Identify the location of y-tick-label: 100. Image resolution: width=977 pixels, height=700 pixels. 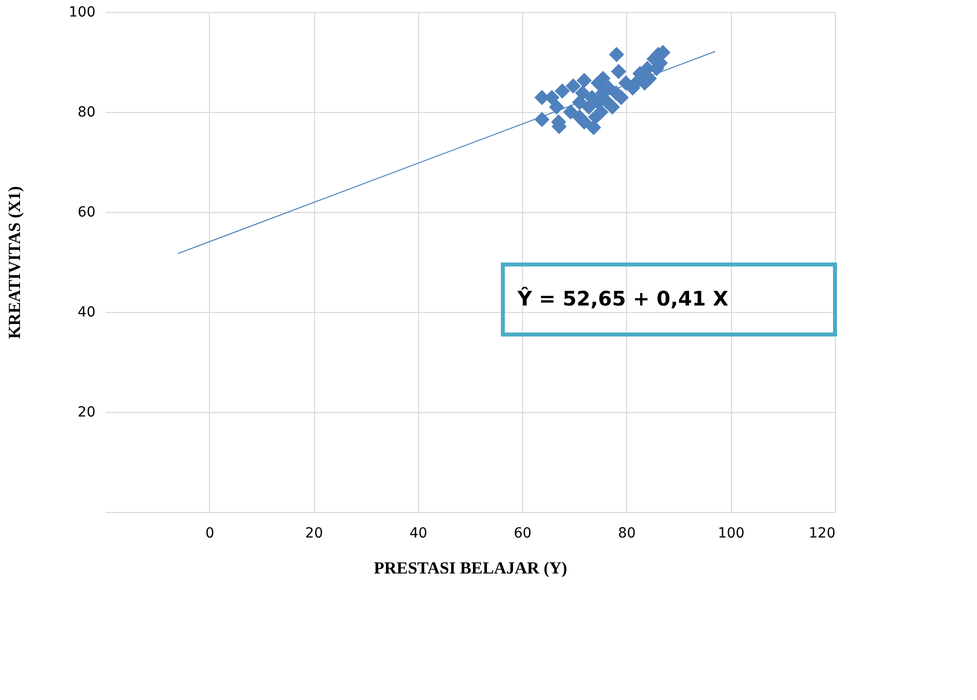
(82, 12).